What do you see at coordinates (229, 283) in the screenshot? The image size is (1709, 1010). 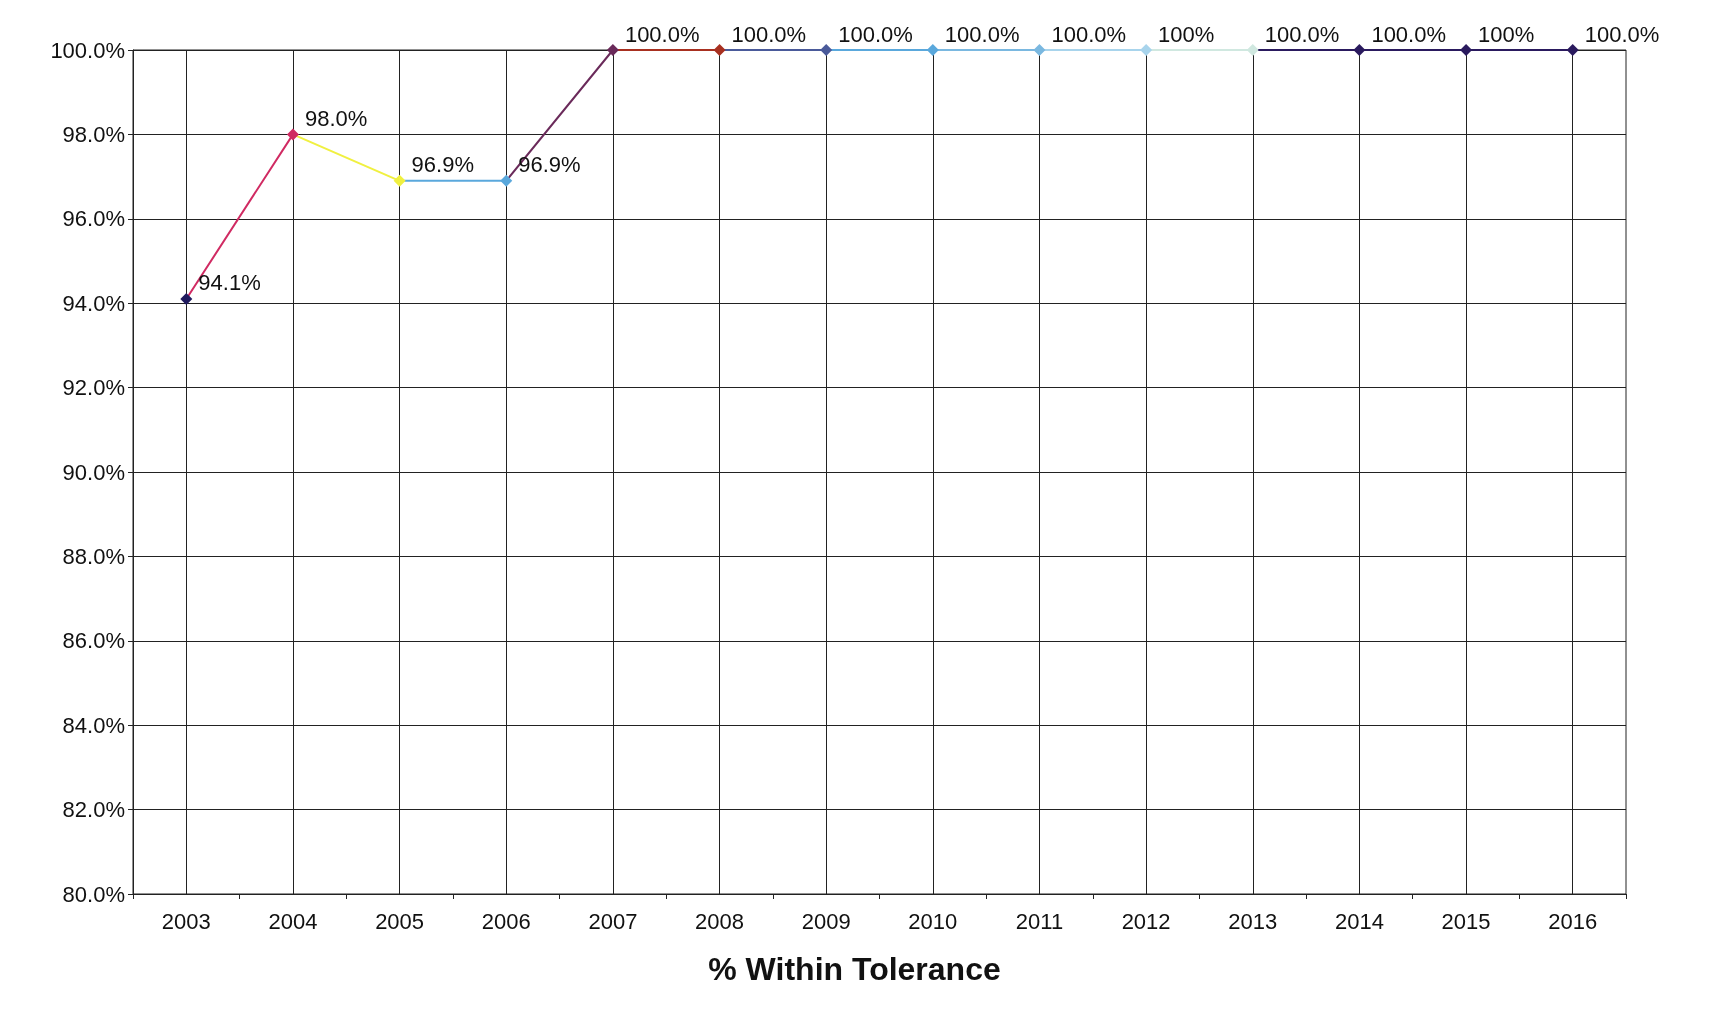 I see `data-label: 94.1%` at bounding box center [229, 283].